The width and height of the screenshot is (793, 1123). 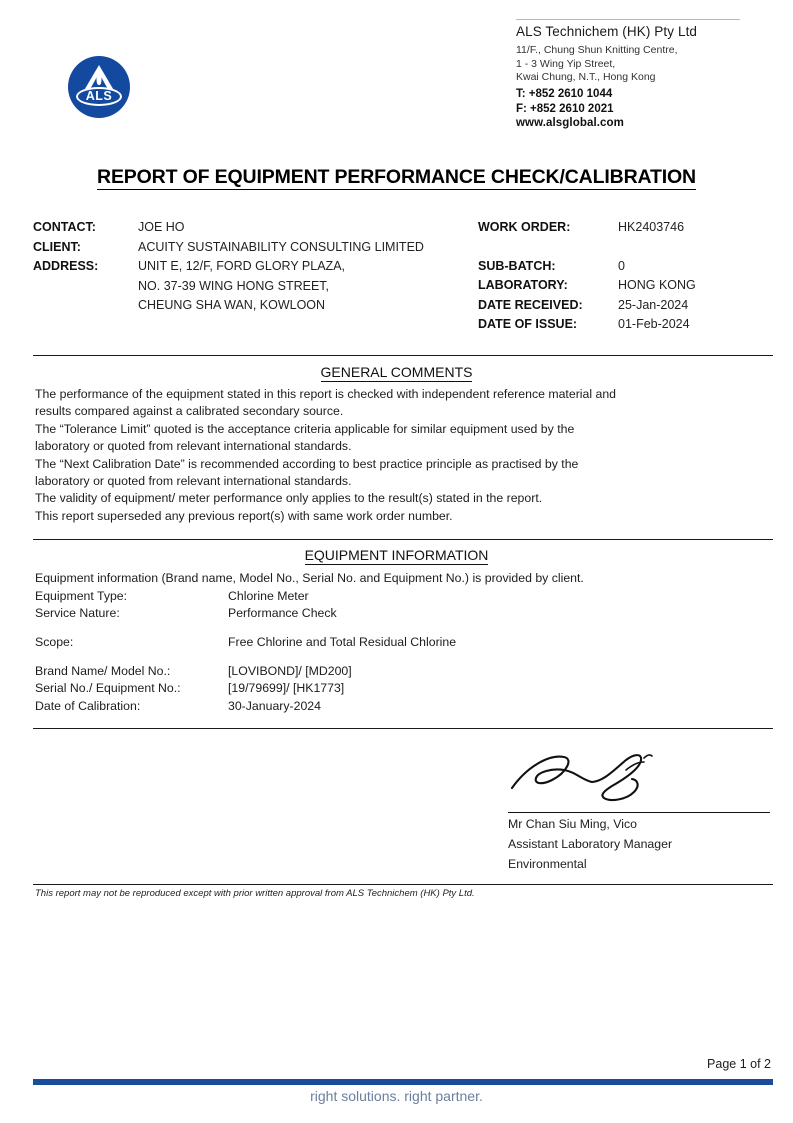 What do you see at coordinates (66, 266) in the screenshot?
I see `meta-label: ADDRESS:` at bounding box center [66, 266].